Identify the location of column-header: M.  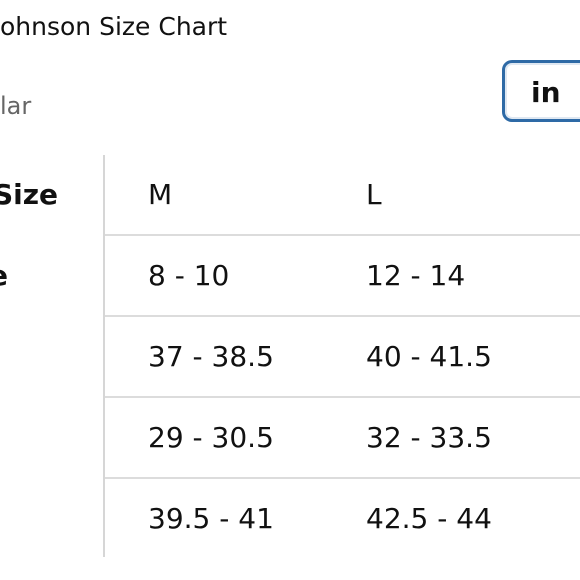
(160, 194).